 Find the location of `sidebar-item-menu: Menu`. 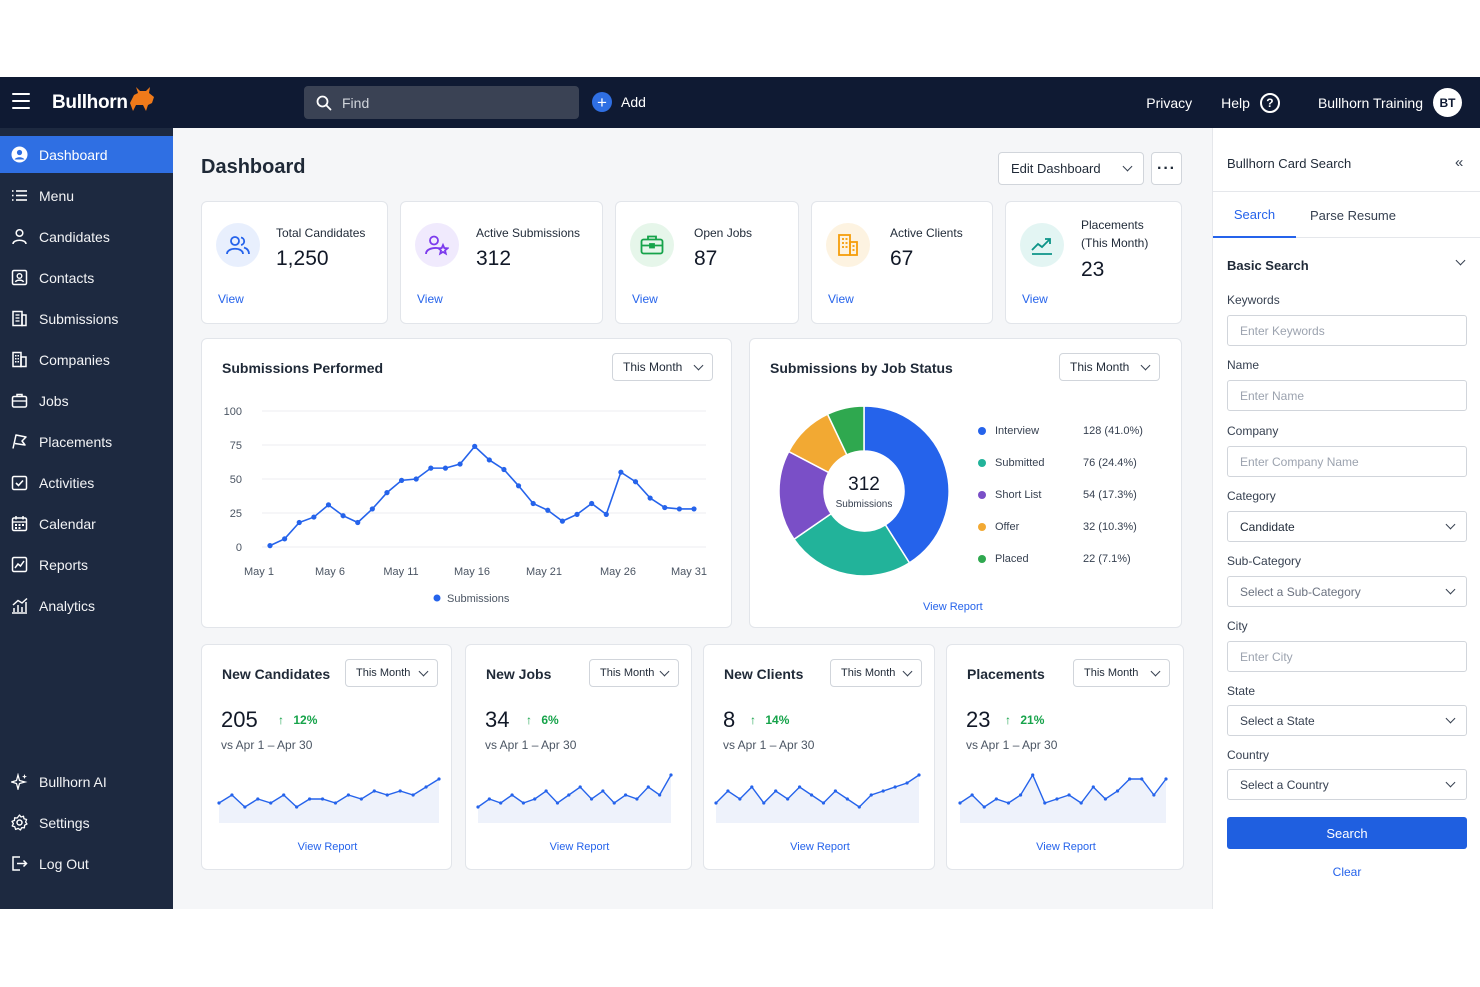

sidebar-item-menu: Menu is located at coordinates (86, 195).